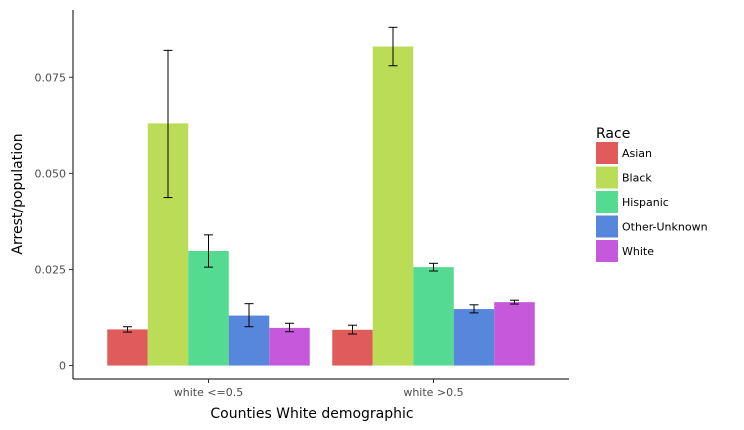 This screenshot has height=430, width=744. What do you see at coordinates (665, 227) in the screenshot?
I see `legend-label: Other-Unknown` at bounding box center [665, 227].